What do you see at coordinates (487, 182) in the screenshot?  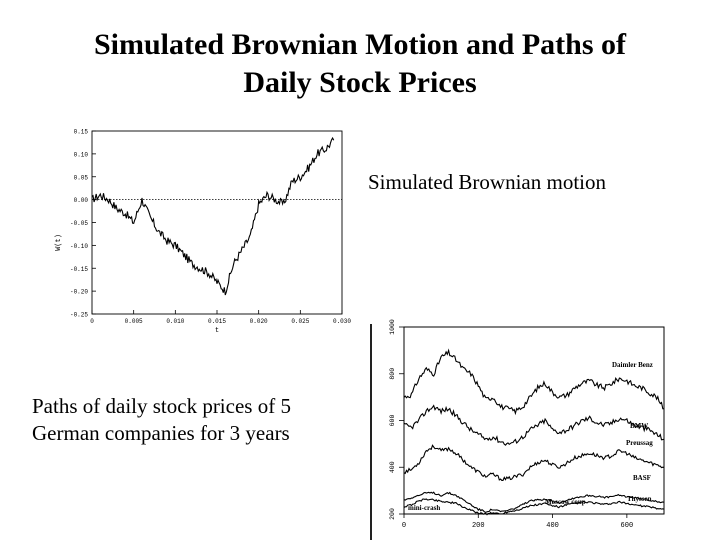 I see `brownian-motion-caption: Simulated Brownian motion` at bounding box center [487, 182].